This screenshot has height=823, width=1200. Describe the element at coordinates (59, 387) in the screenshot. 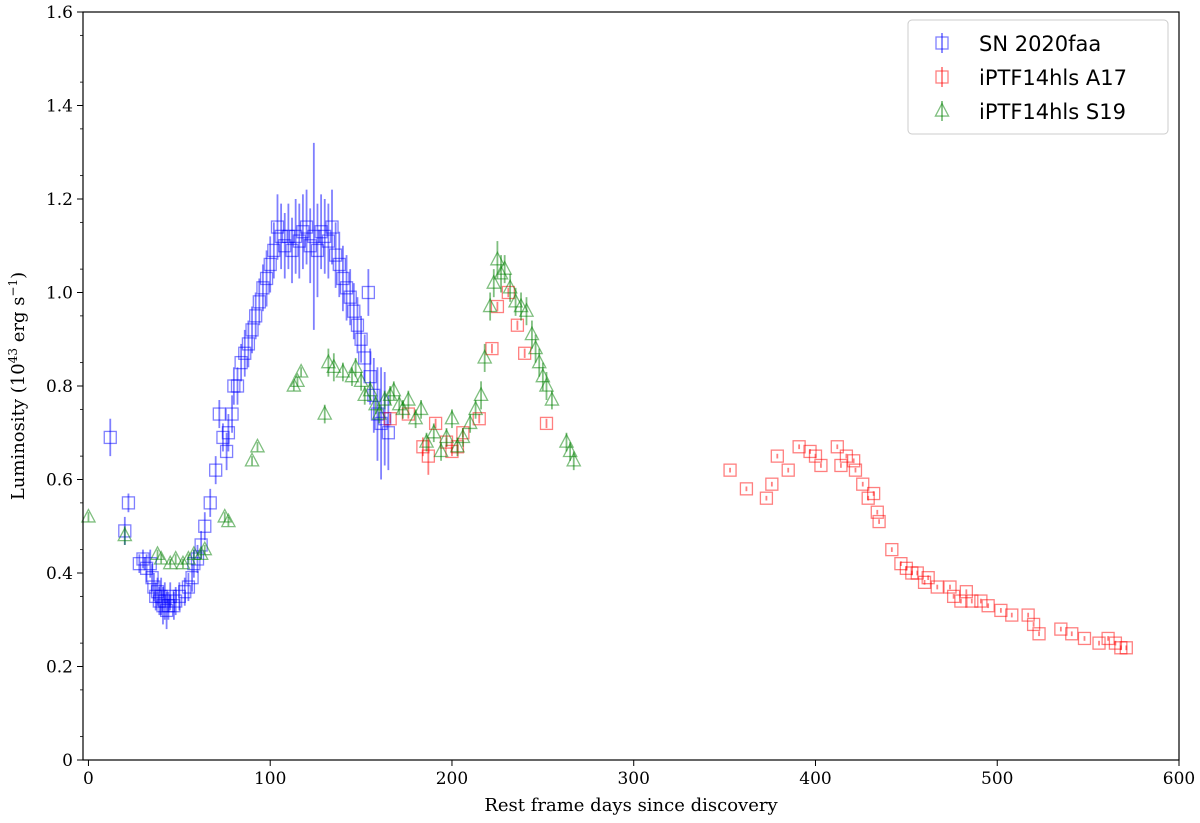

I see `y-tick-label: 0.8` at that location.